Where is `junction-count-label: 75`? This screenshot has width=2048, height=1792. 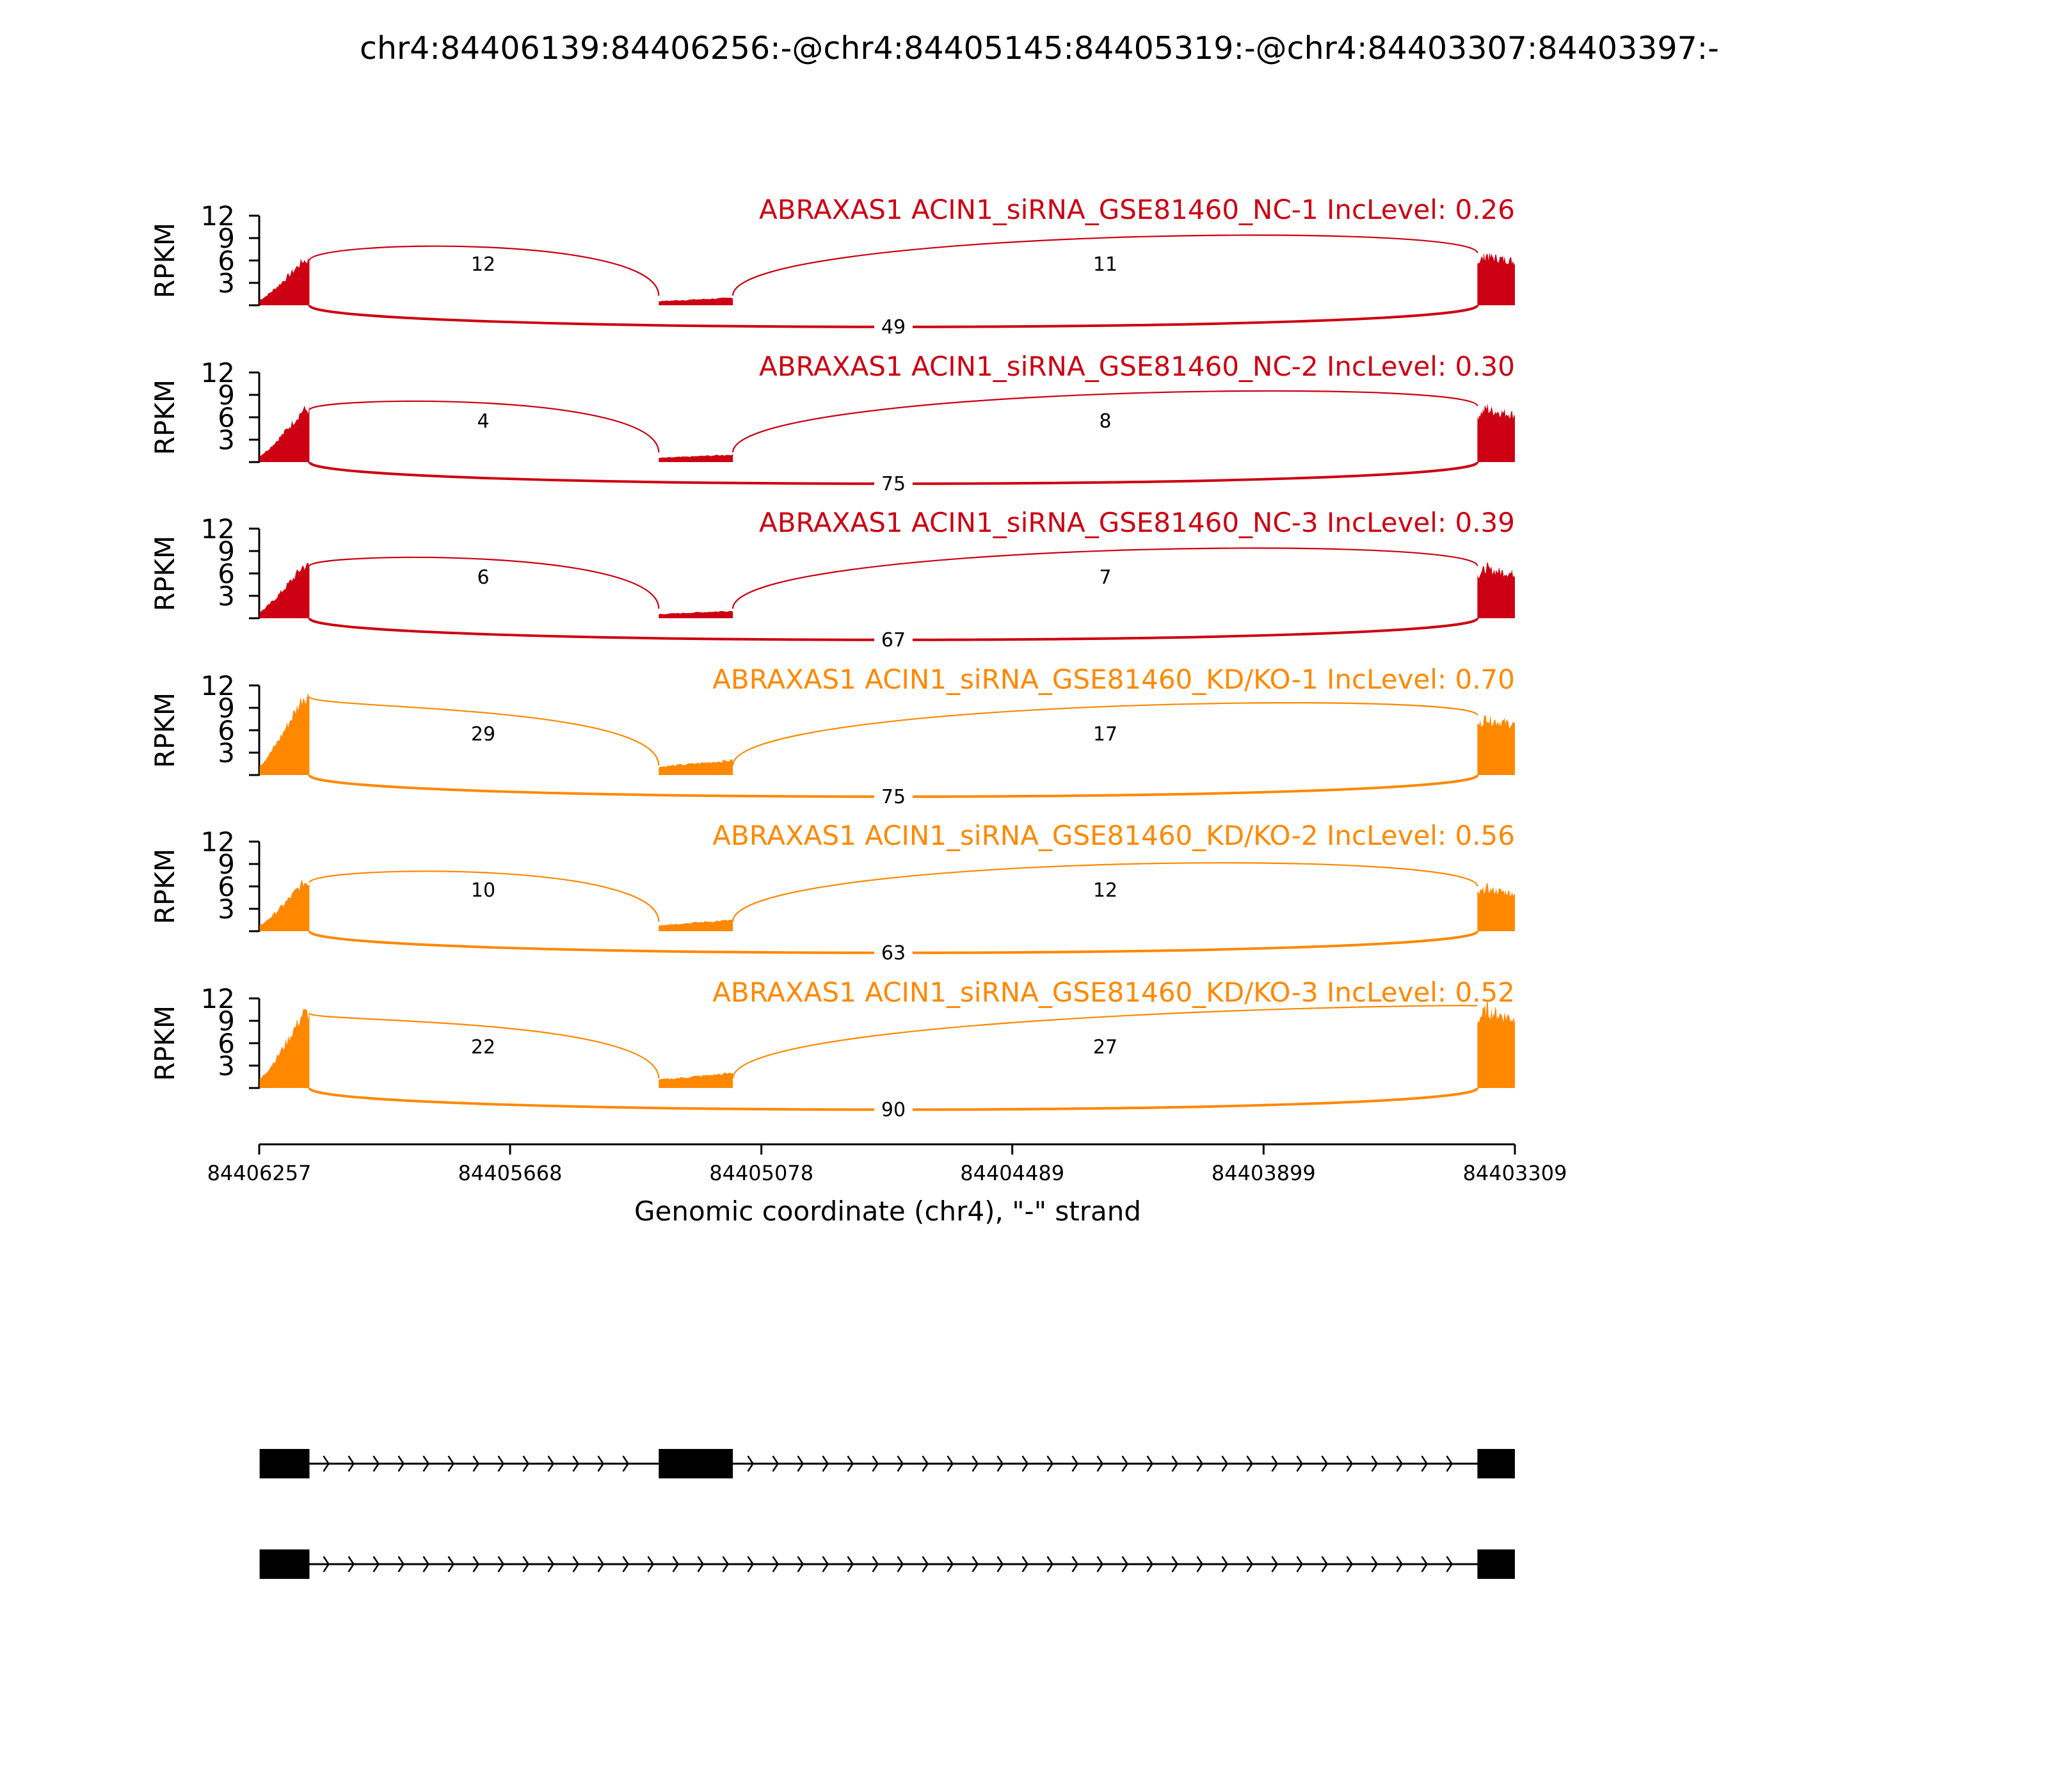
junction-count-label: 75 is located at coordinates (893, 797).